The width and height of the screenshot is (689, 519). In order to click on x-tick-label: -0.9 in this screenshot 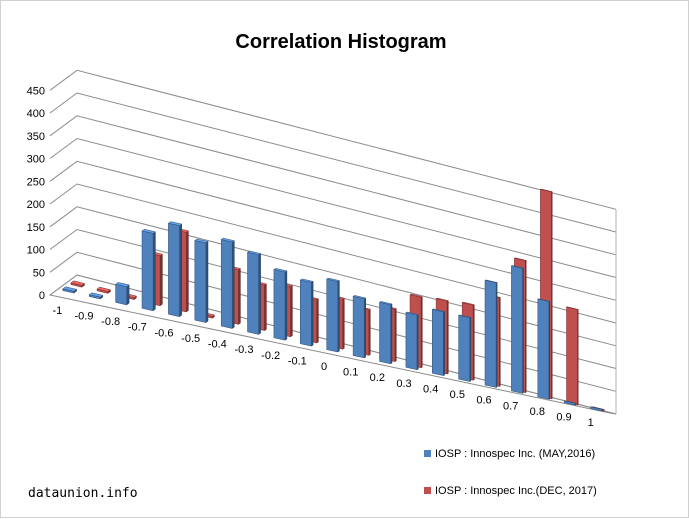, I will do `click(84, 316)`.